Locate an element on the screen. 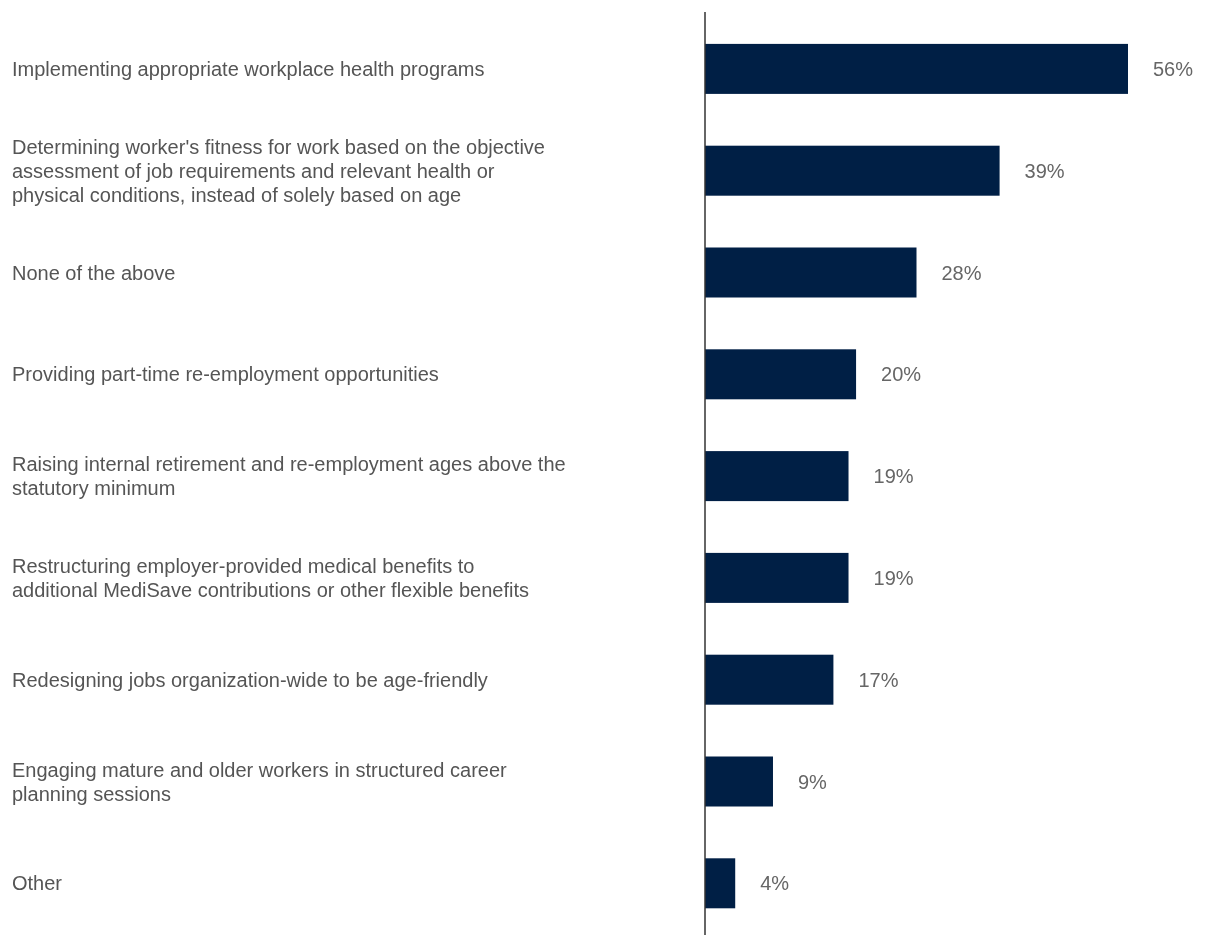  data-label: 17% is located at coordinates (878, 679).